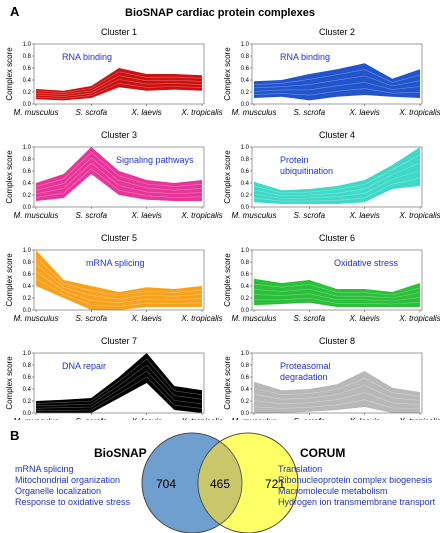 The height and width of the screenshot is (533, 440). What do you see at coordinates (15, 435) in the screenshot?
I see `panel-label-b: B` at bounding box center [15, 435].